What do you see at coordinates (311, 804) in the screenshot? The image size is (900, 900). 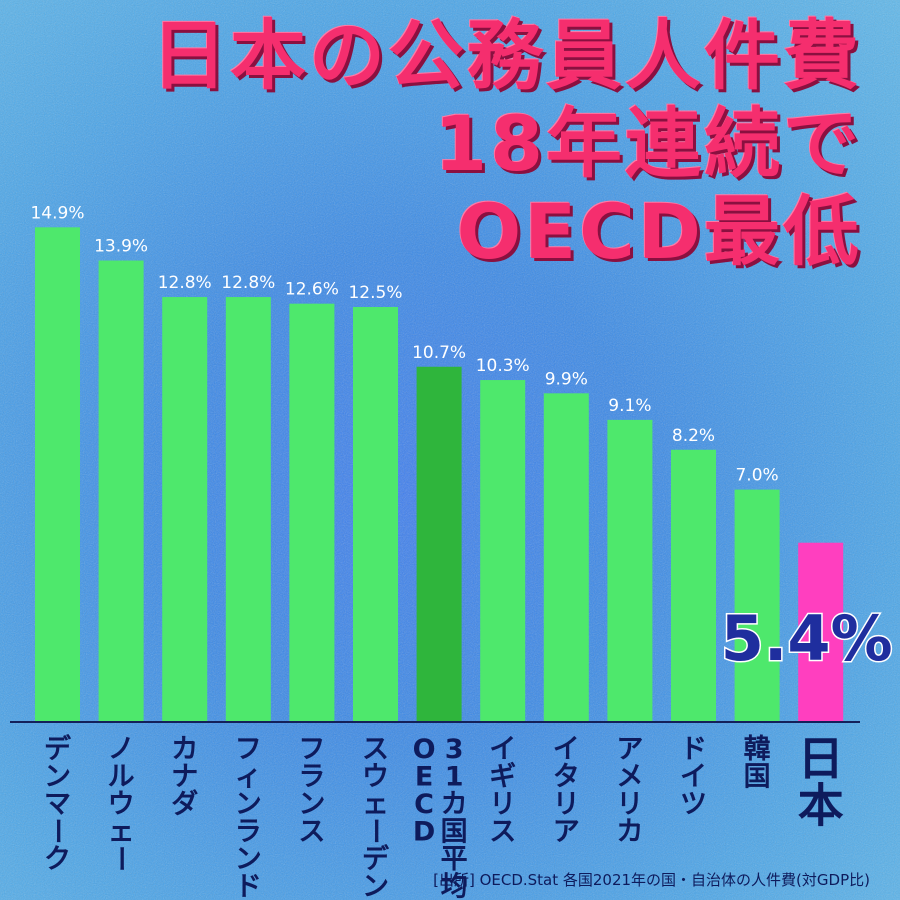 I see `category-label-4-0-2: ン` at bounding box center [311, 804].